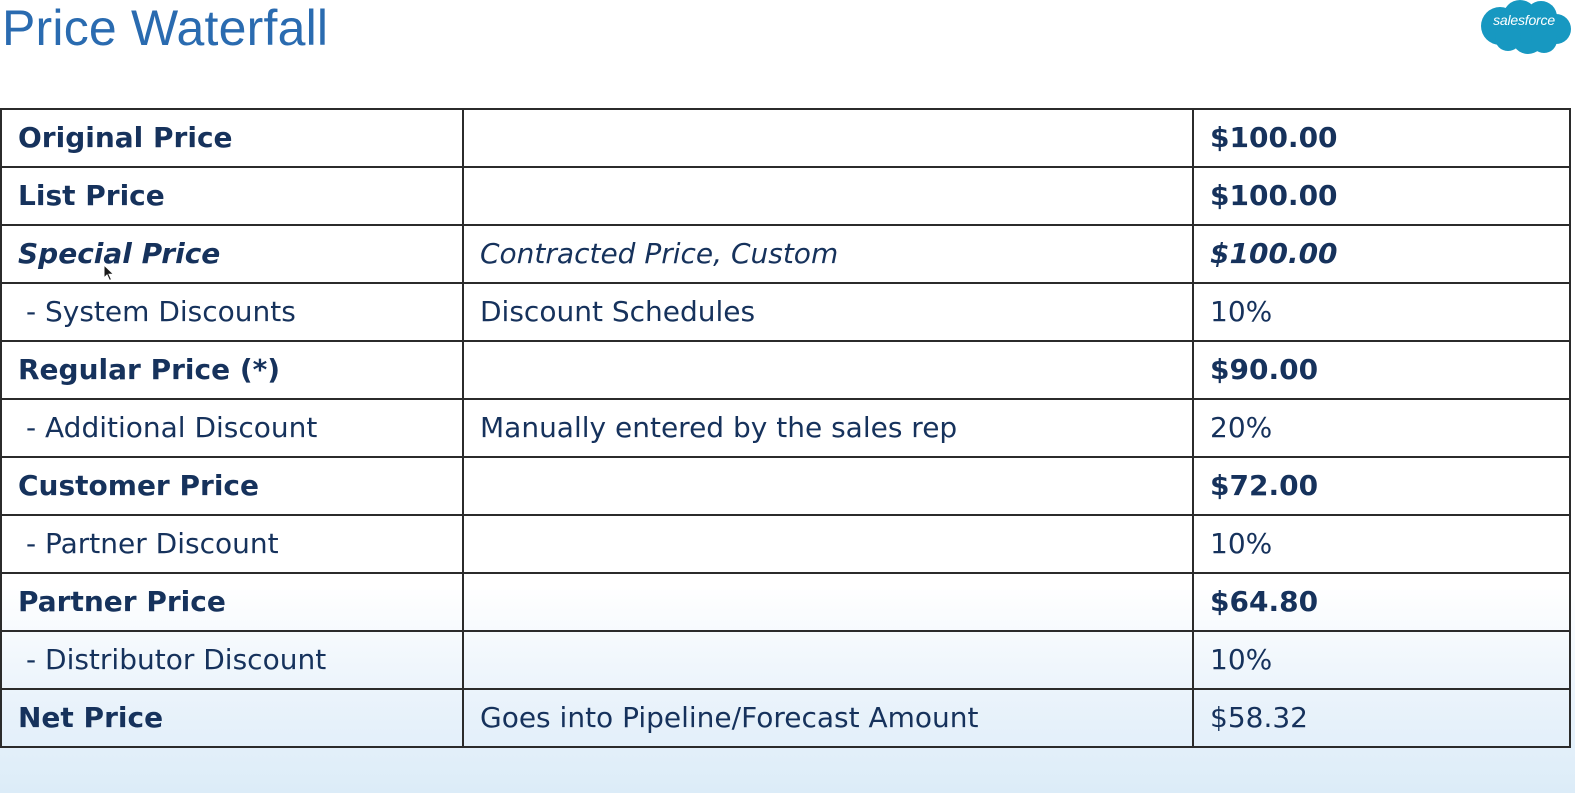 This screenshot has width=1575, height=793. I want to click on slide-title: Price Waterfall, so click(165, 28).